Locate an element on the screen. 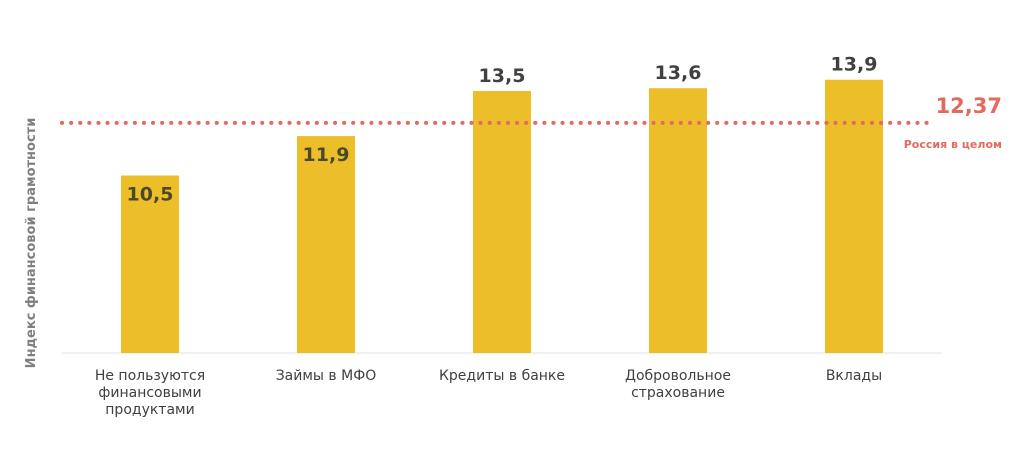 The width and height of the screenshot is (1024, 463). category-label-line: Вклады is located at coordinates (854, 376).